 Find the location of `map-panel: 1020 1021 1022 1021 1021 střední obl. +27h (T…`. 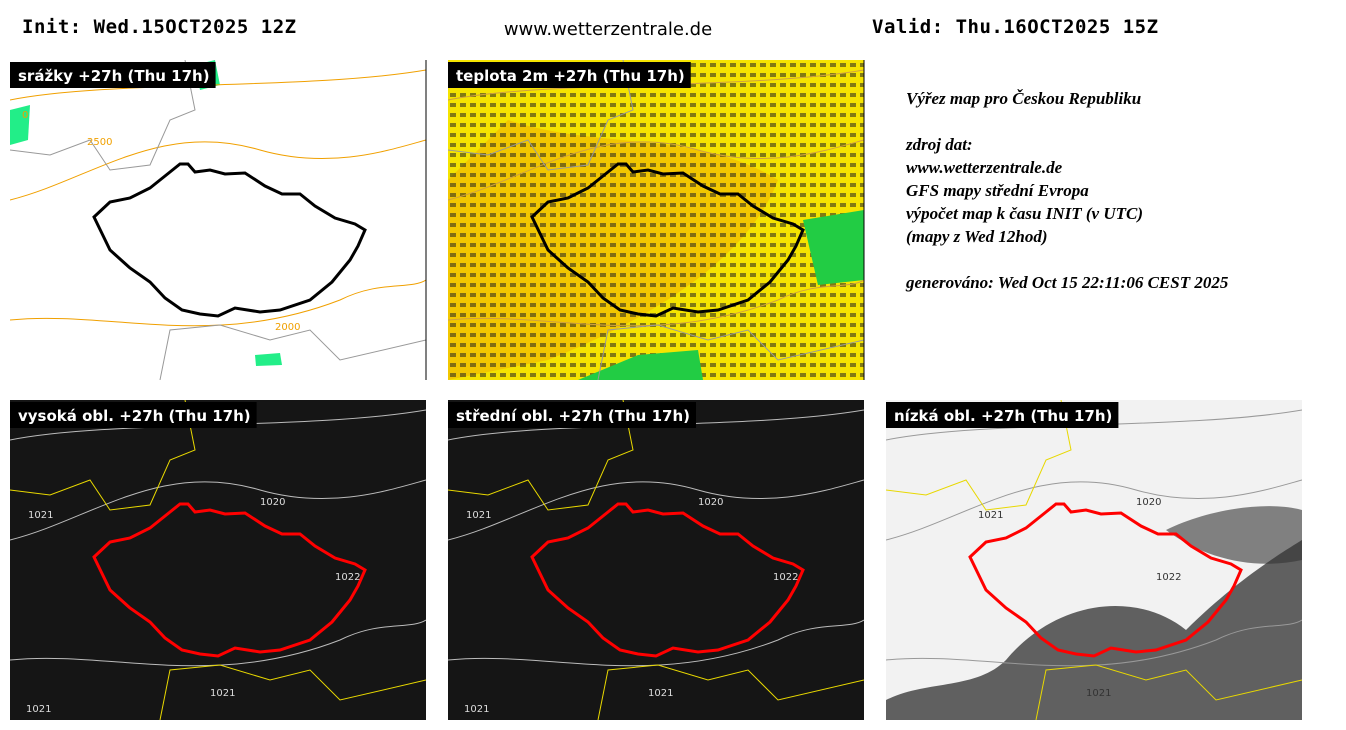

map-panel: 1020 1021 1022 1021 1021 střední obl. +27h (T… is located at coordinates (656, 560).